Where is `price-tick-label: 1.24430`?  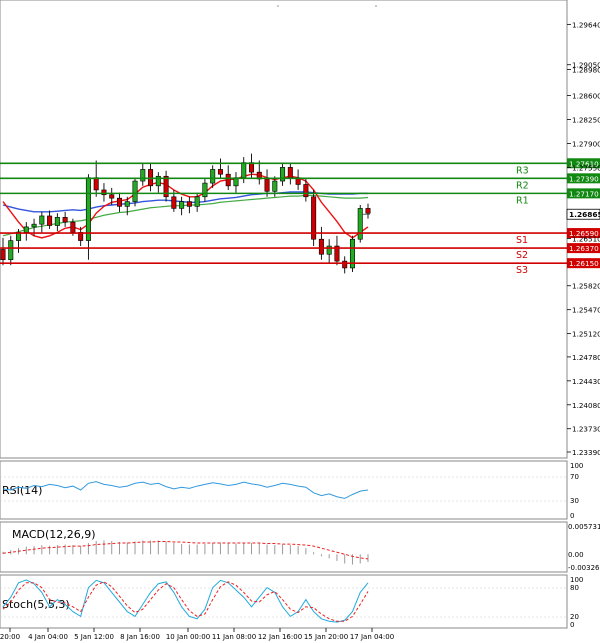 price-tick-label: 1.24430 is located at coordinates (586, 381).